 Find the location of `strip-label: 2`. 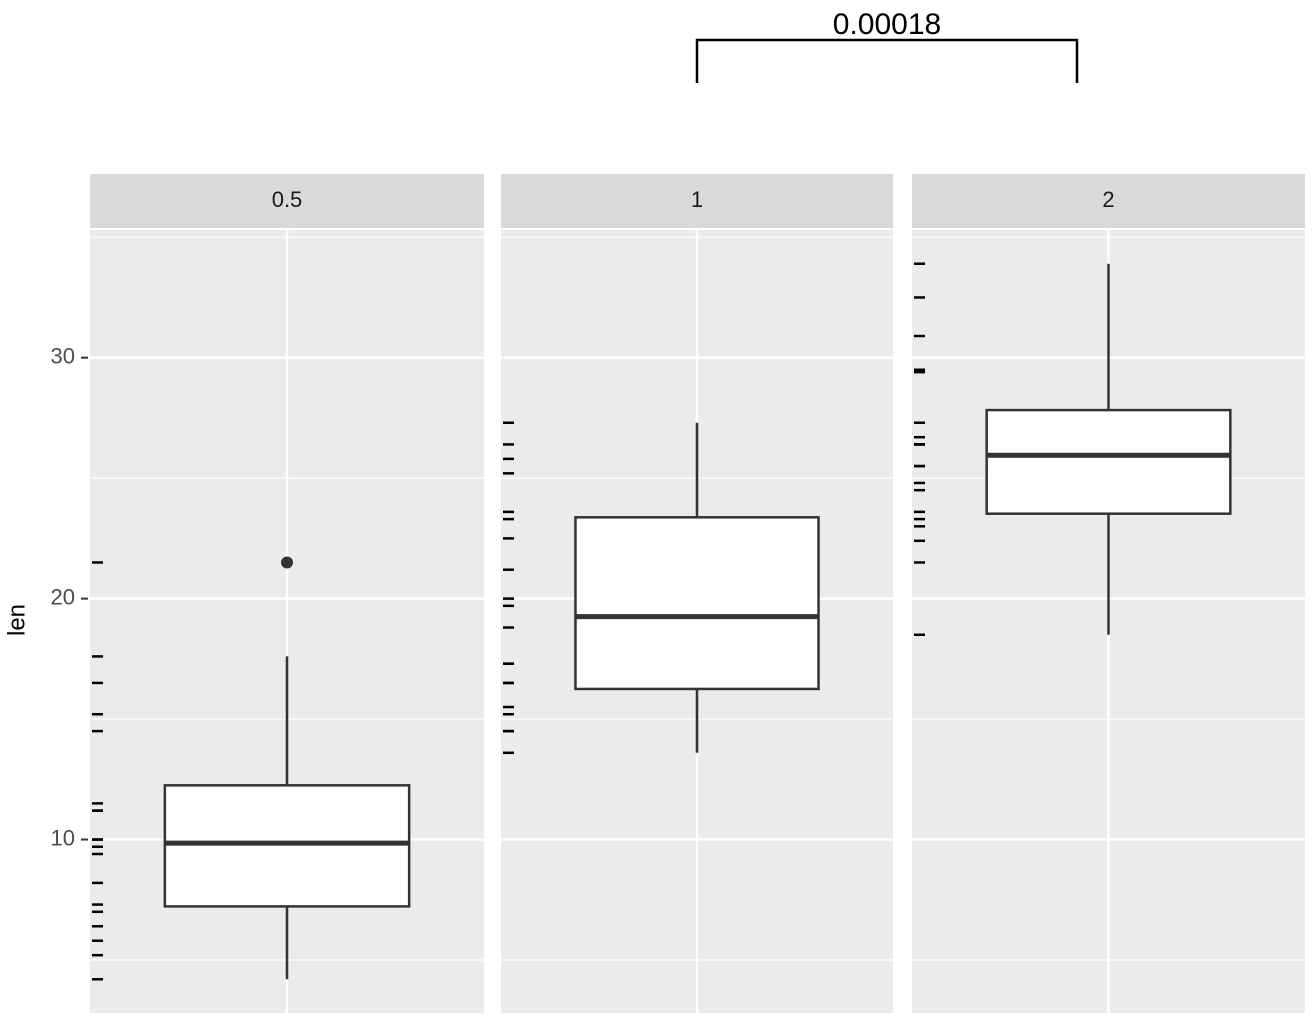

strip-label: 2 is located at coordinates (1108, 199).